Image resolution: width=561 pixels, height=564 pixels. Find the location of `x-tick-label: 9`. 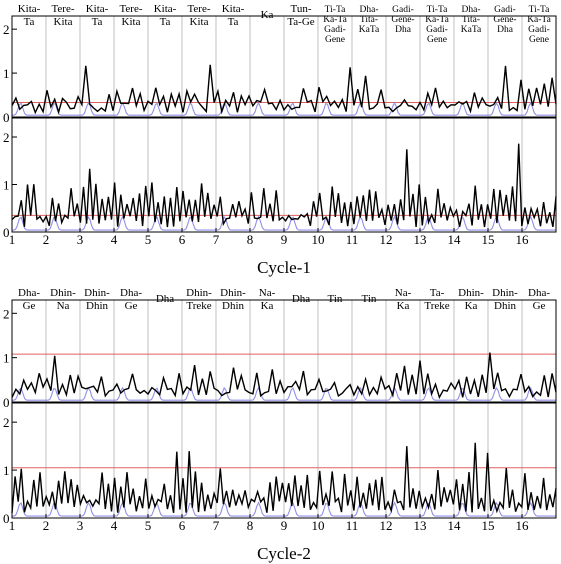

x-tick-label: 9 is located at coordinates (284, 525).